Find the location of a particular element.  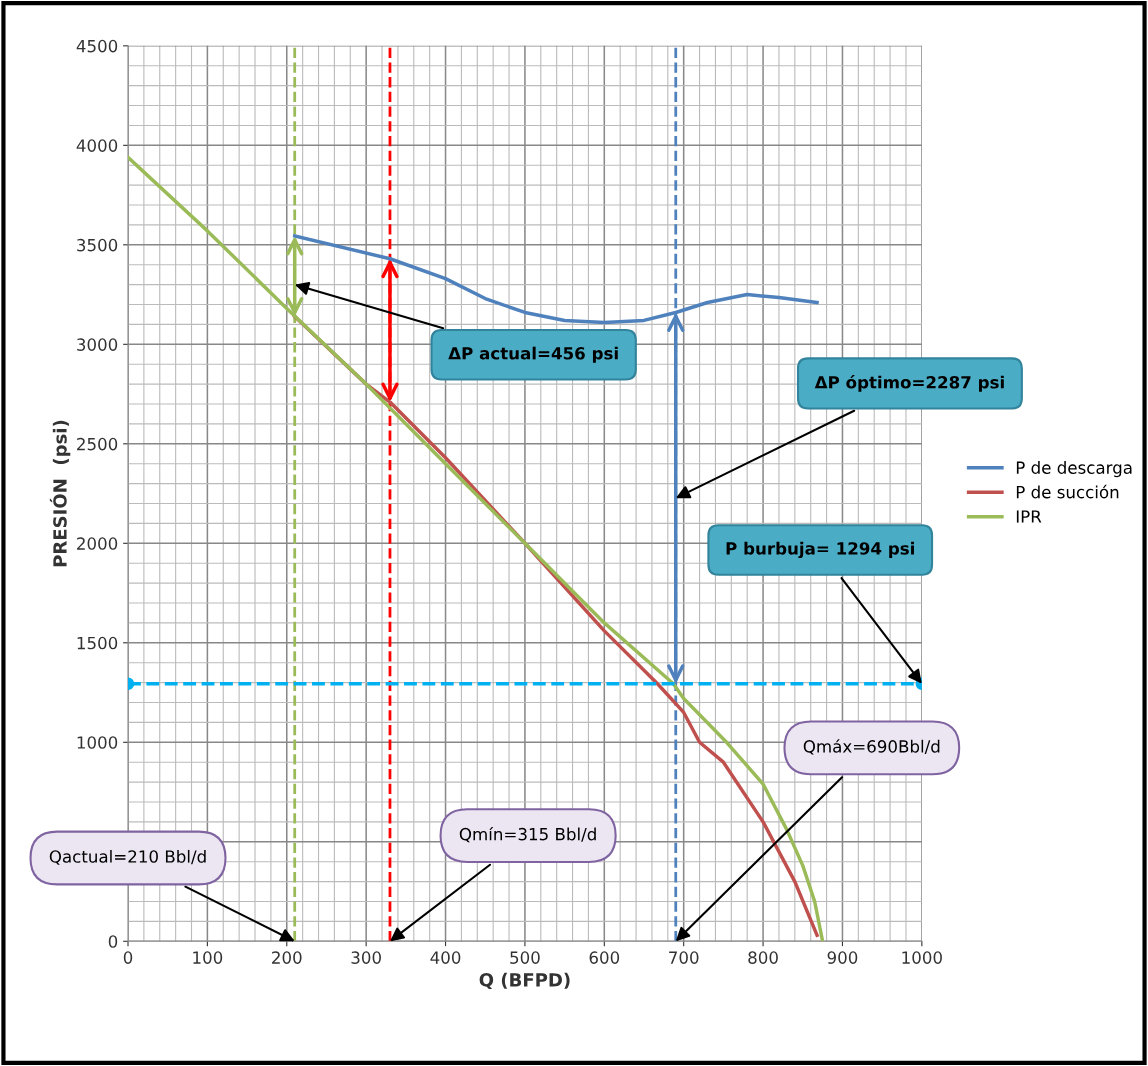

annotation: Qmáx=690Bbl/d is located at coordinates (871, 747).